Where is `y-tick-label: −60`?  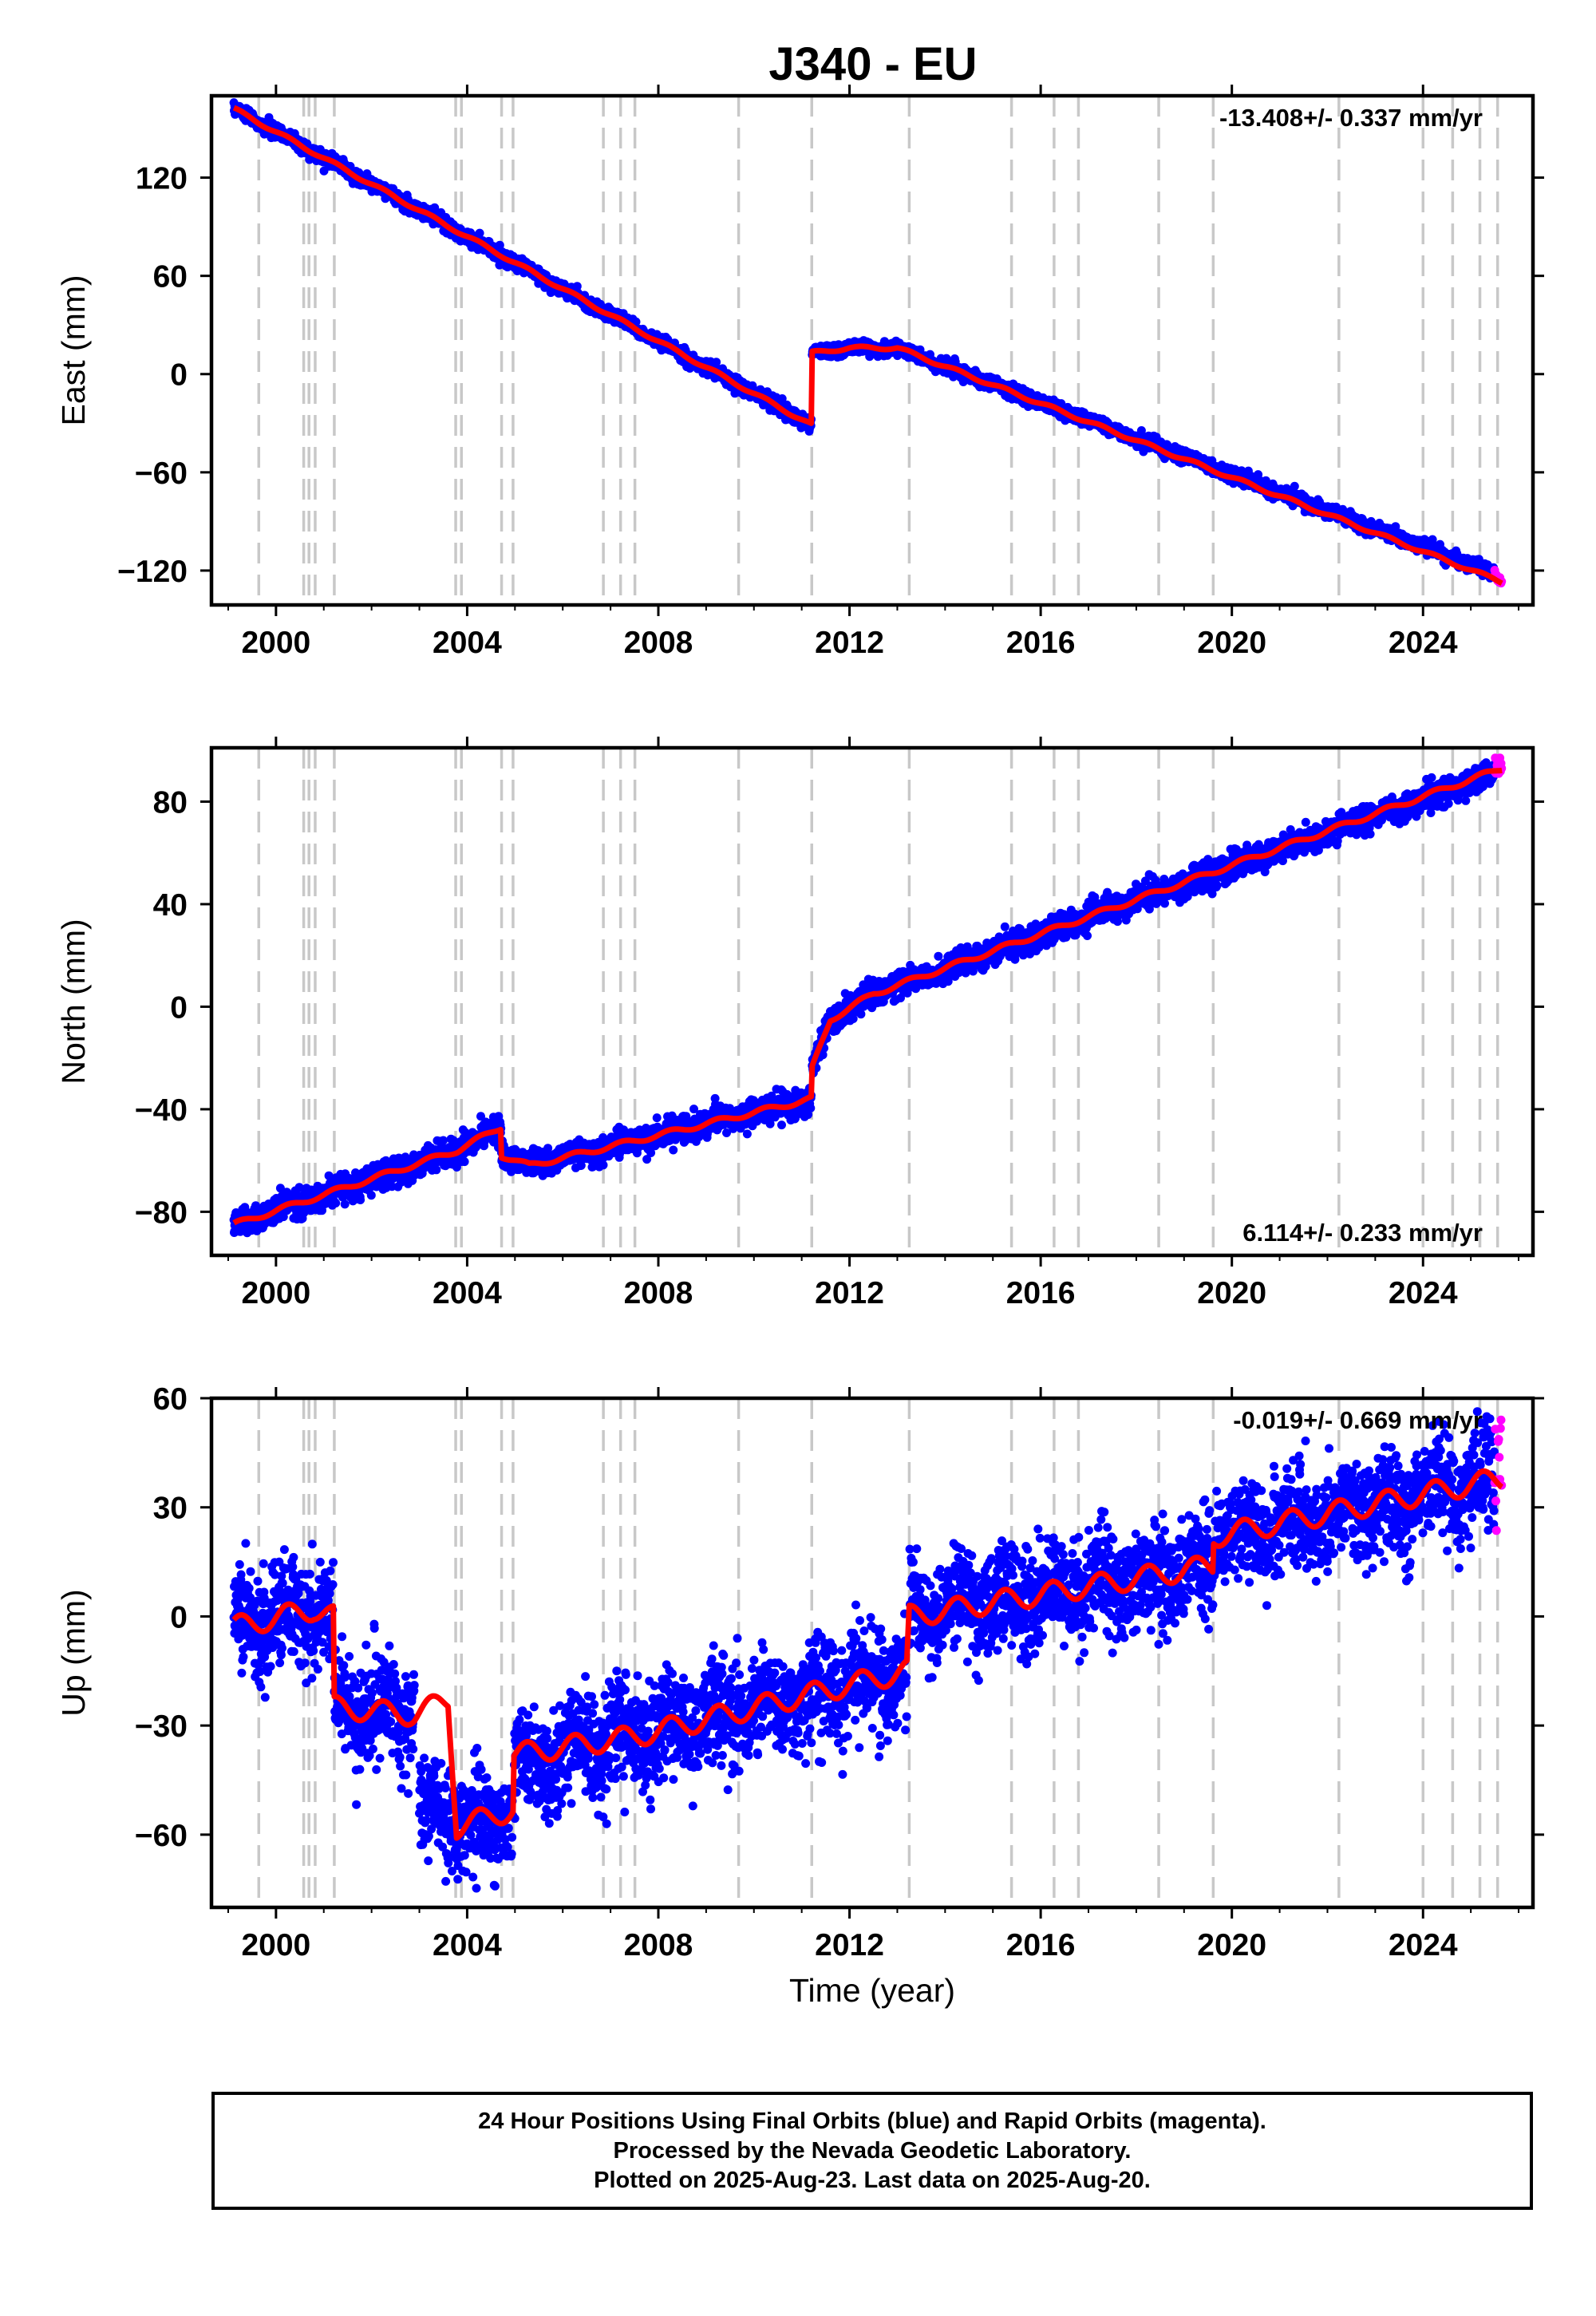 y-tick-label: −60 is located at coordinates (161, 473).